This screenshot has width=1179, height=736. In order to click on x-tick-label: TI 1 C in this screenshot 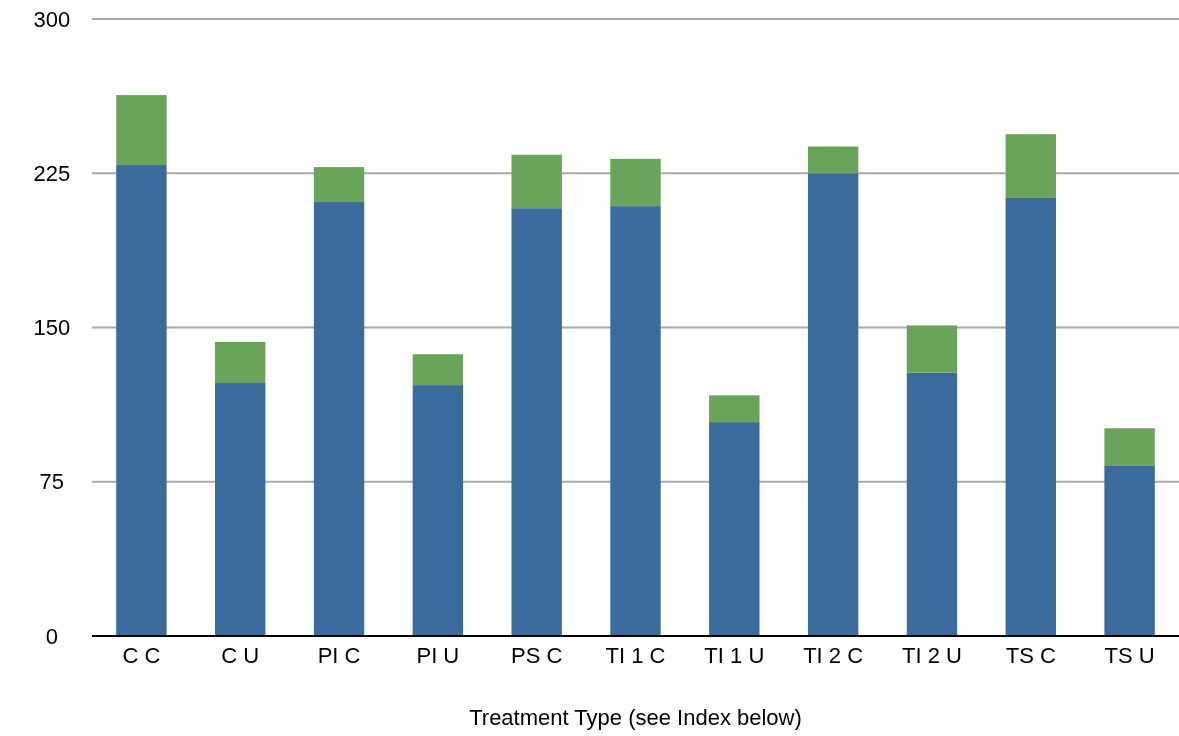, I will do `click(635, 656)`.